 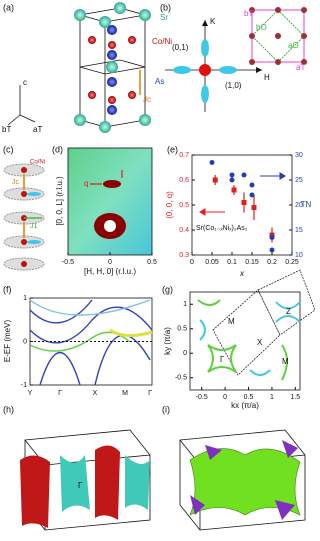 What do you see at coordinates (272, 262) in the screenshot?
I see `x-tick-label: 0.2` at bounding box center [272, 262].